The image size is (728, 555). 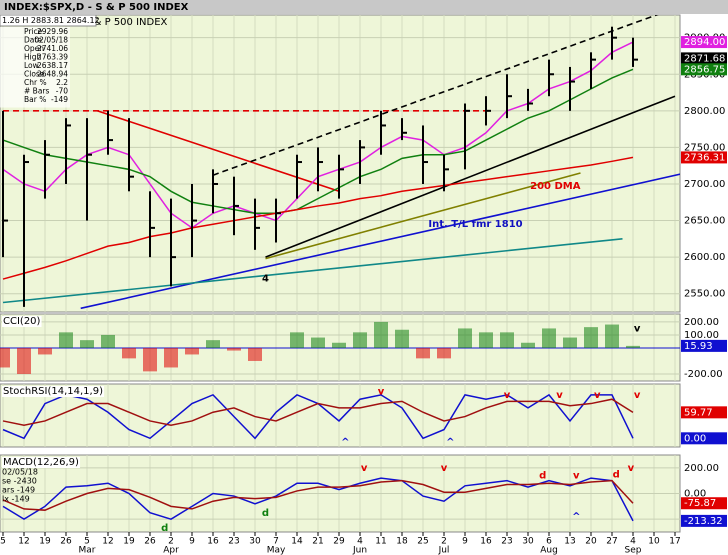 I want to click on info-value: 2763.39, so click(x=52, y=57).